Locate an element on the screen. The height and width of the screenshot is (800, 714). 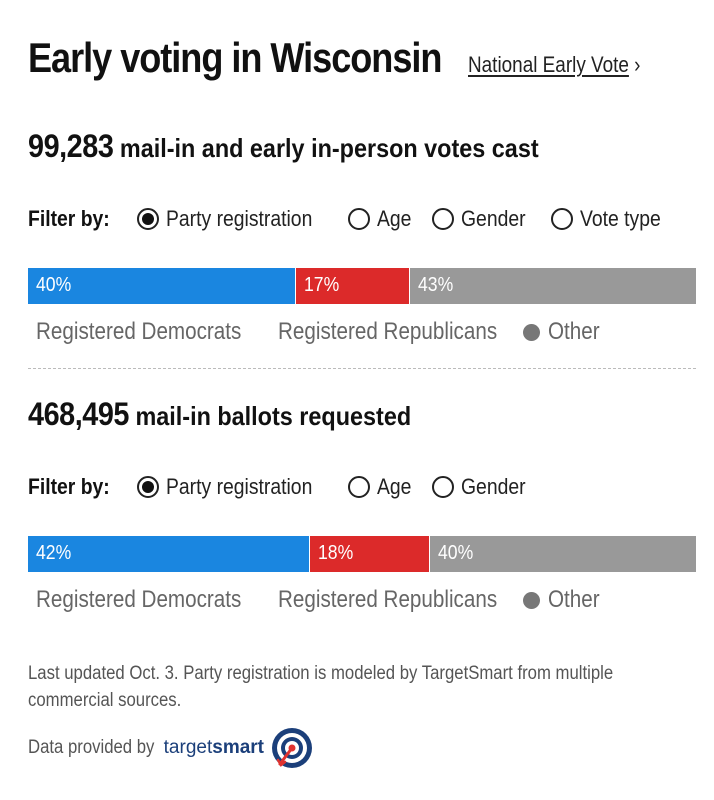
header: Early voting in Wisconsin is located at coordinates (268, 58).